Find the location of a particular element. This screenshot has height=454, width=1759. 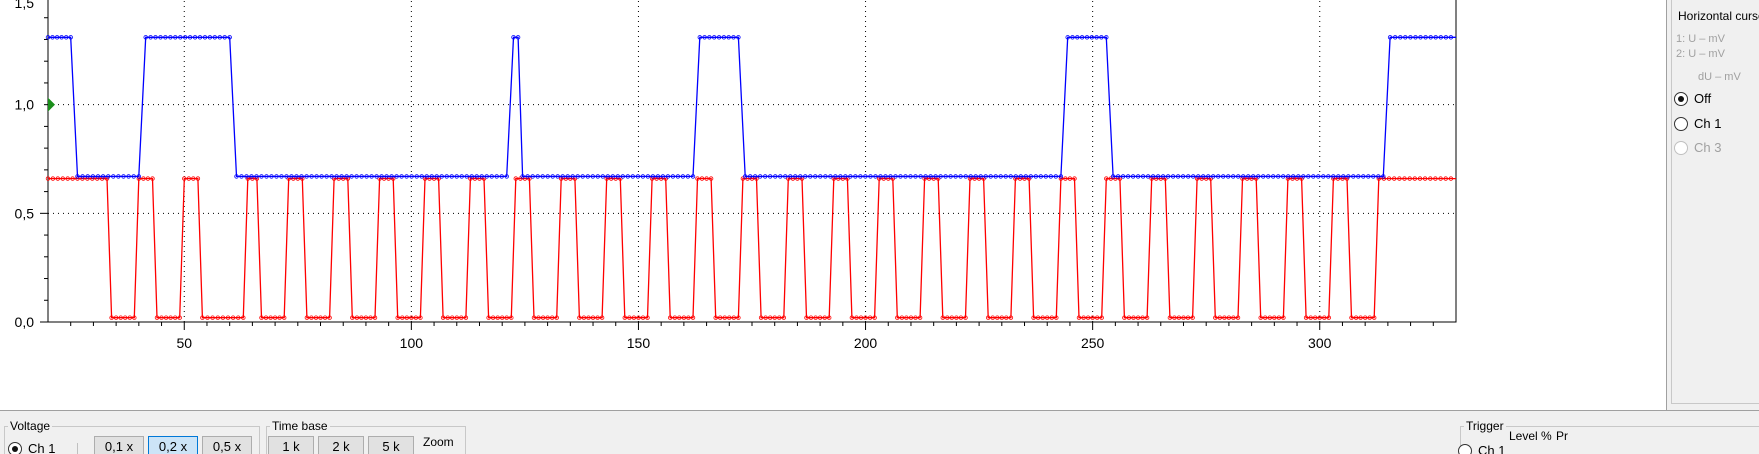

radio-ch1: Ch 1 is located at coordinates (1697, 123).